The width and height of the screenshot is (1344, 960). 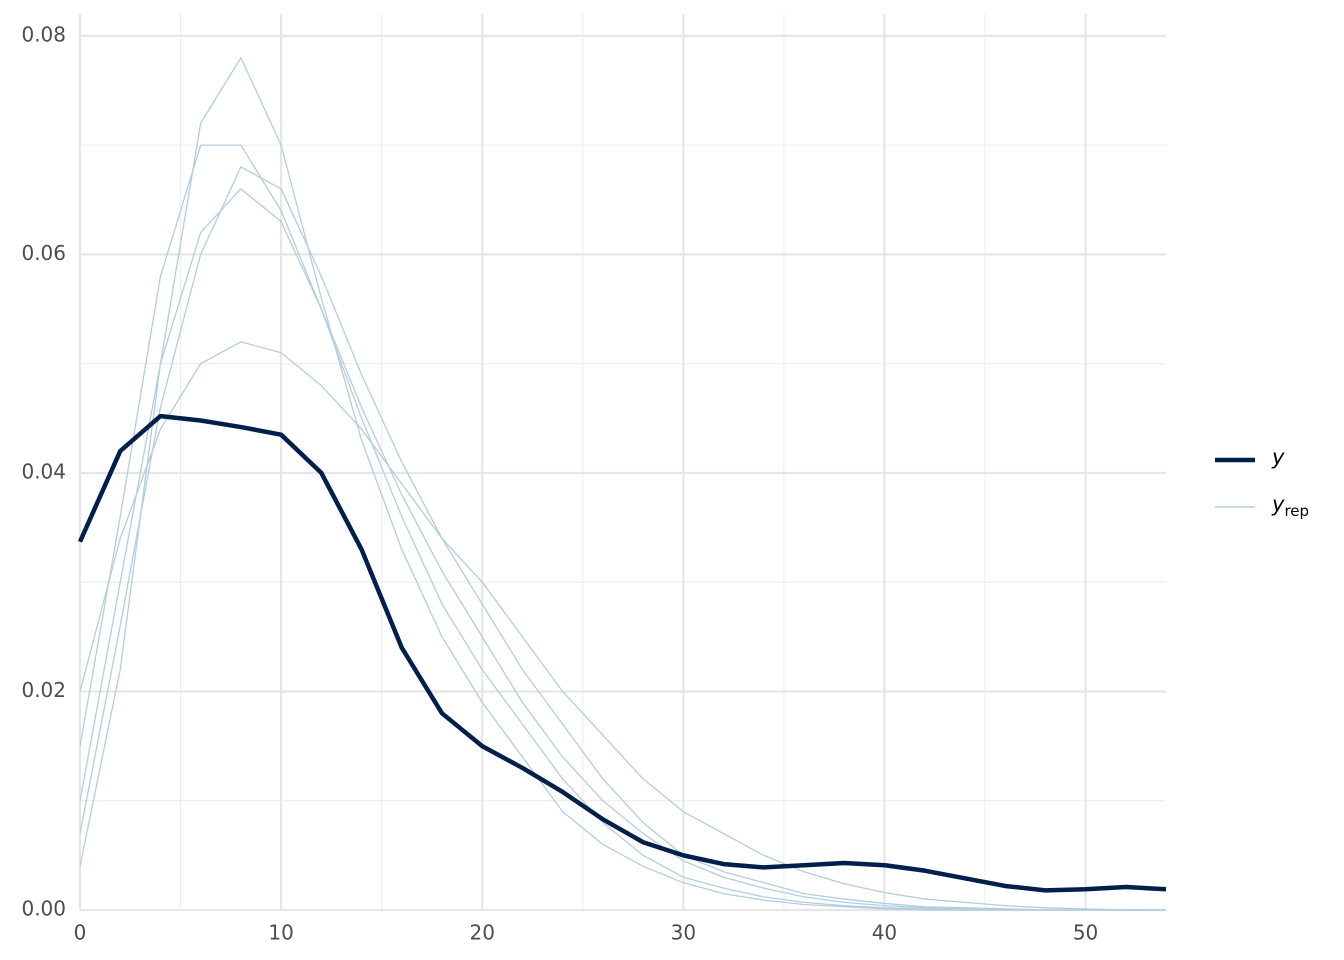 I want to click on y-tick-label: 0.00, so click(x=43, y=909).